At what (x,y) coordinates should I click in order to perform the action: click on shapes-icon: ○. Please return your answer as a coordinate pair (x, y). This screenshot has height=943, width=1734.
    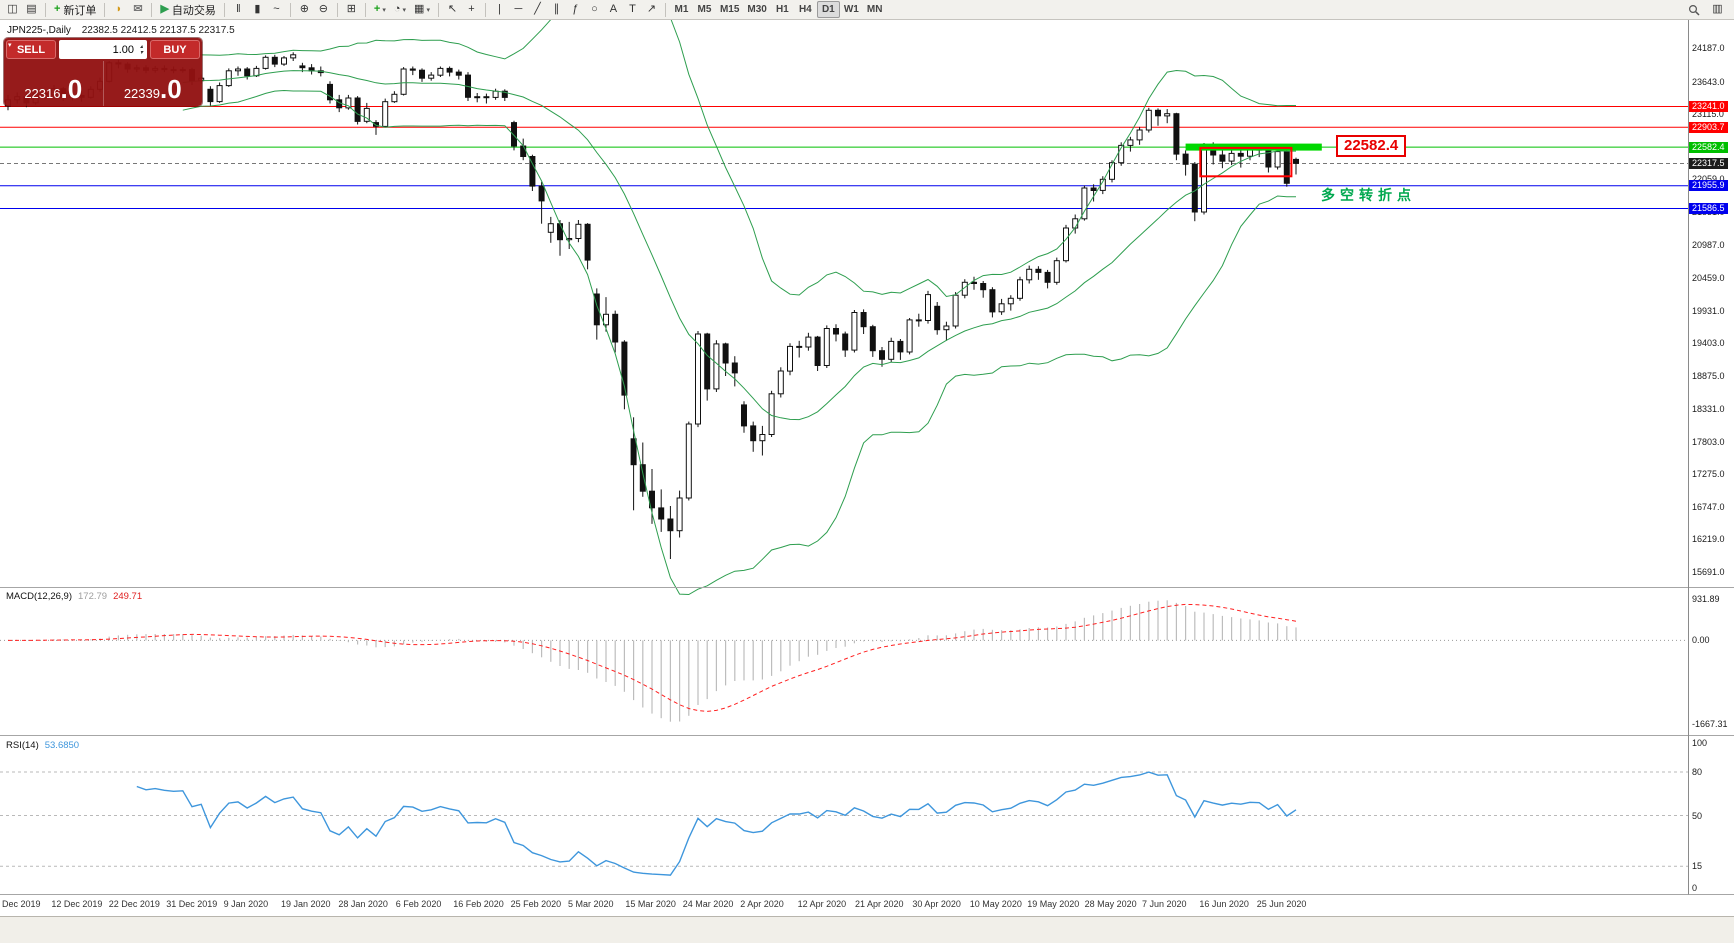
    Looking at the image, I should click on (594, 9).